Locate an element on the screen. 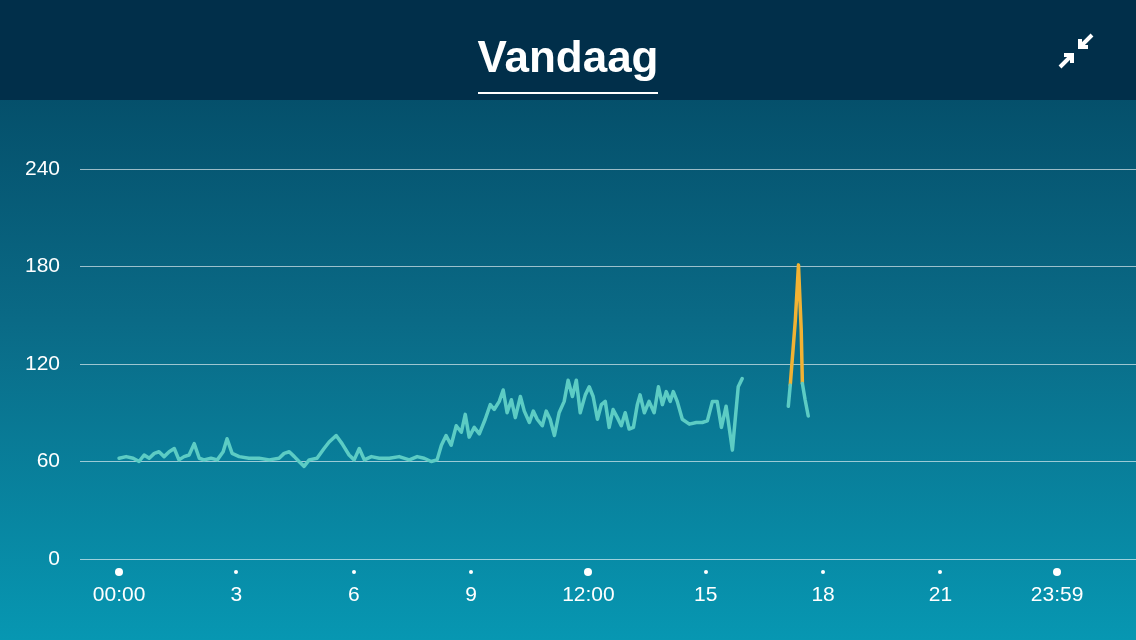 The height and width of the screenshot is (640, 1136). x-tick-label: 3 is located at coordinates (236, 594).